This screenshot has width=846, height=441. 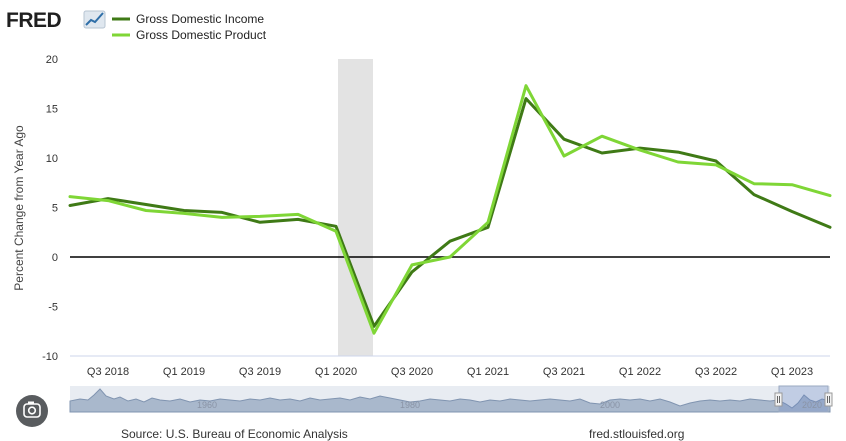 I want to click on y-tick-label: 10, so click(x=52, y=159).